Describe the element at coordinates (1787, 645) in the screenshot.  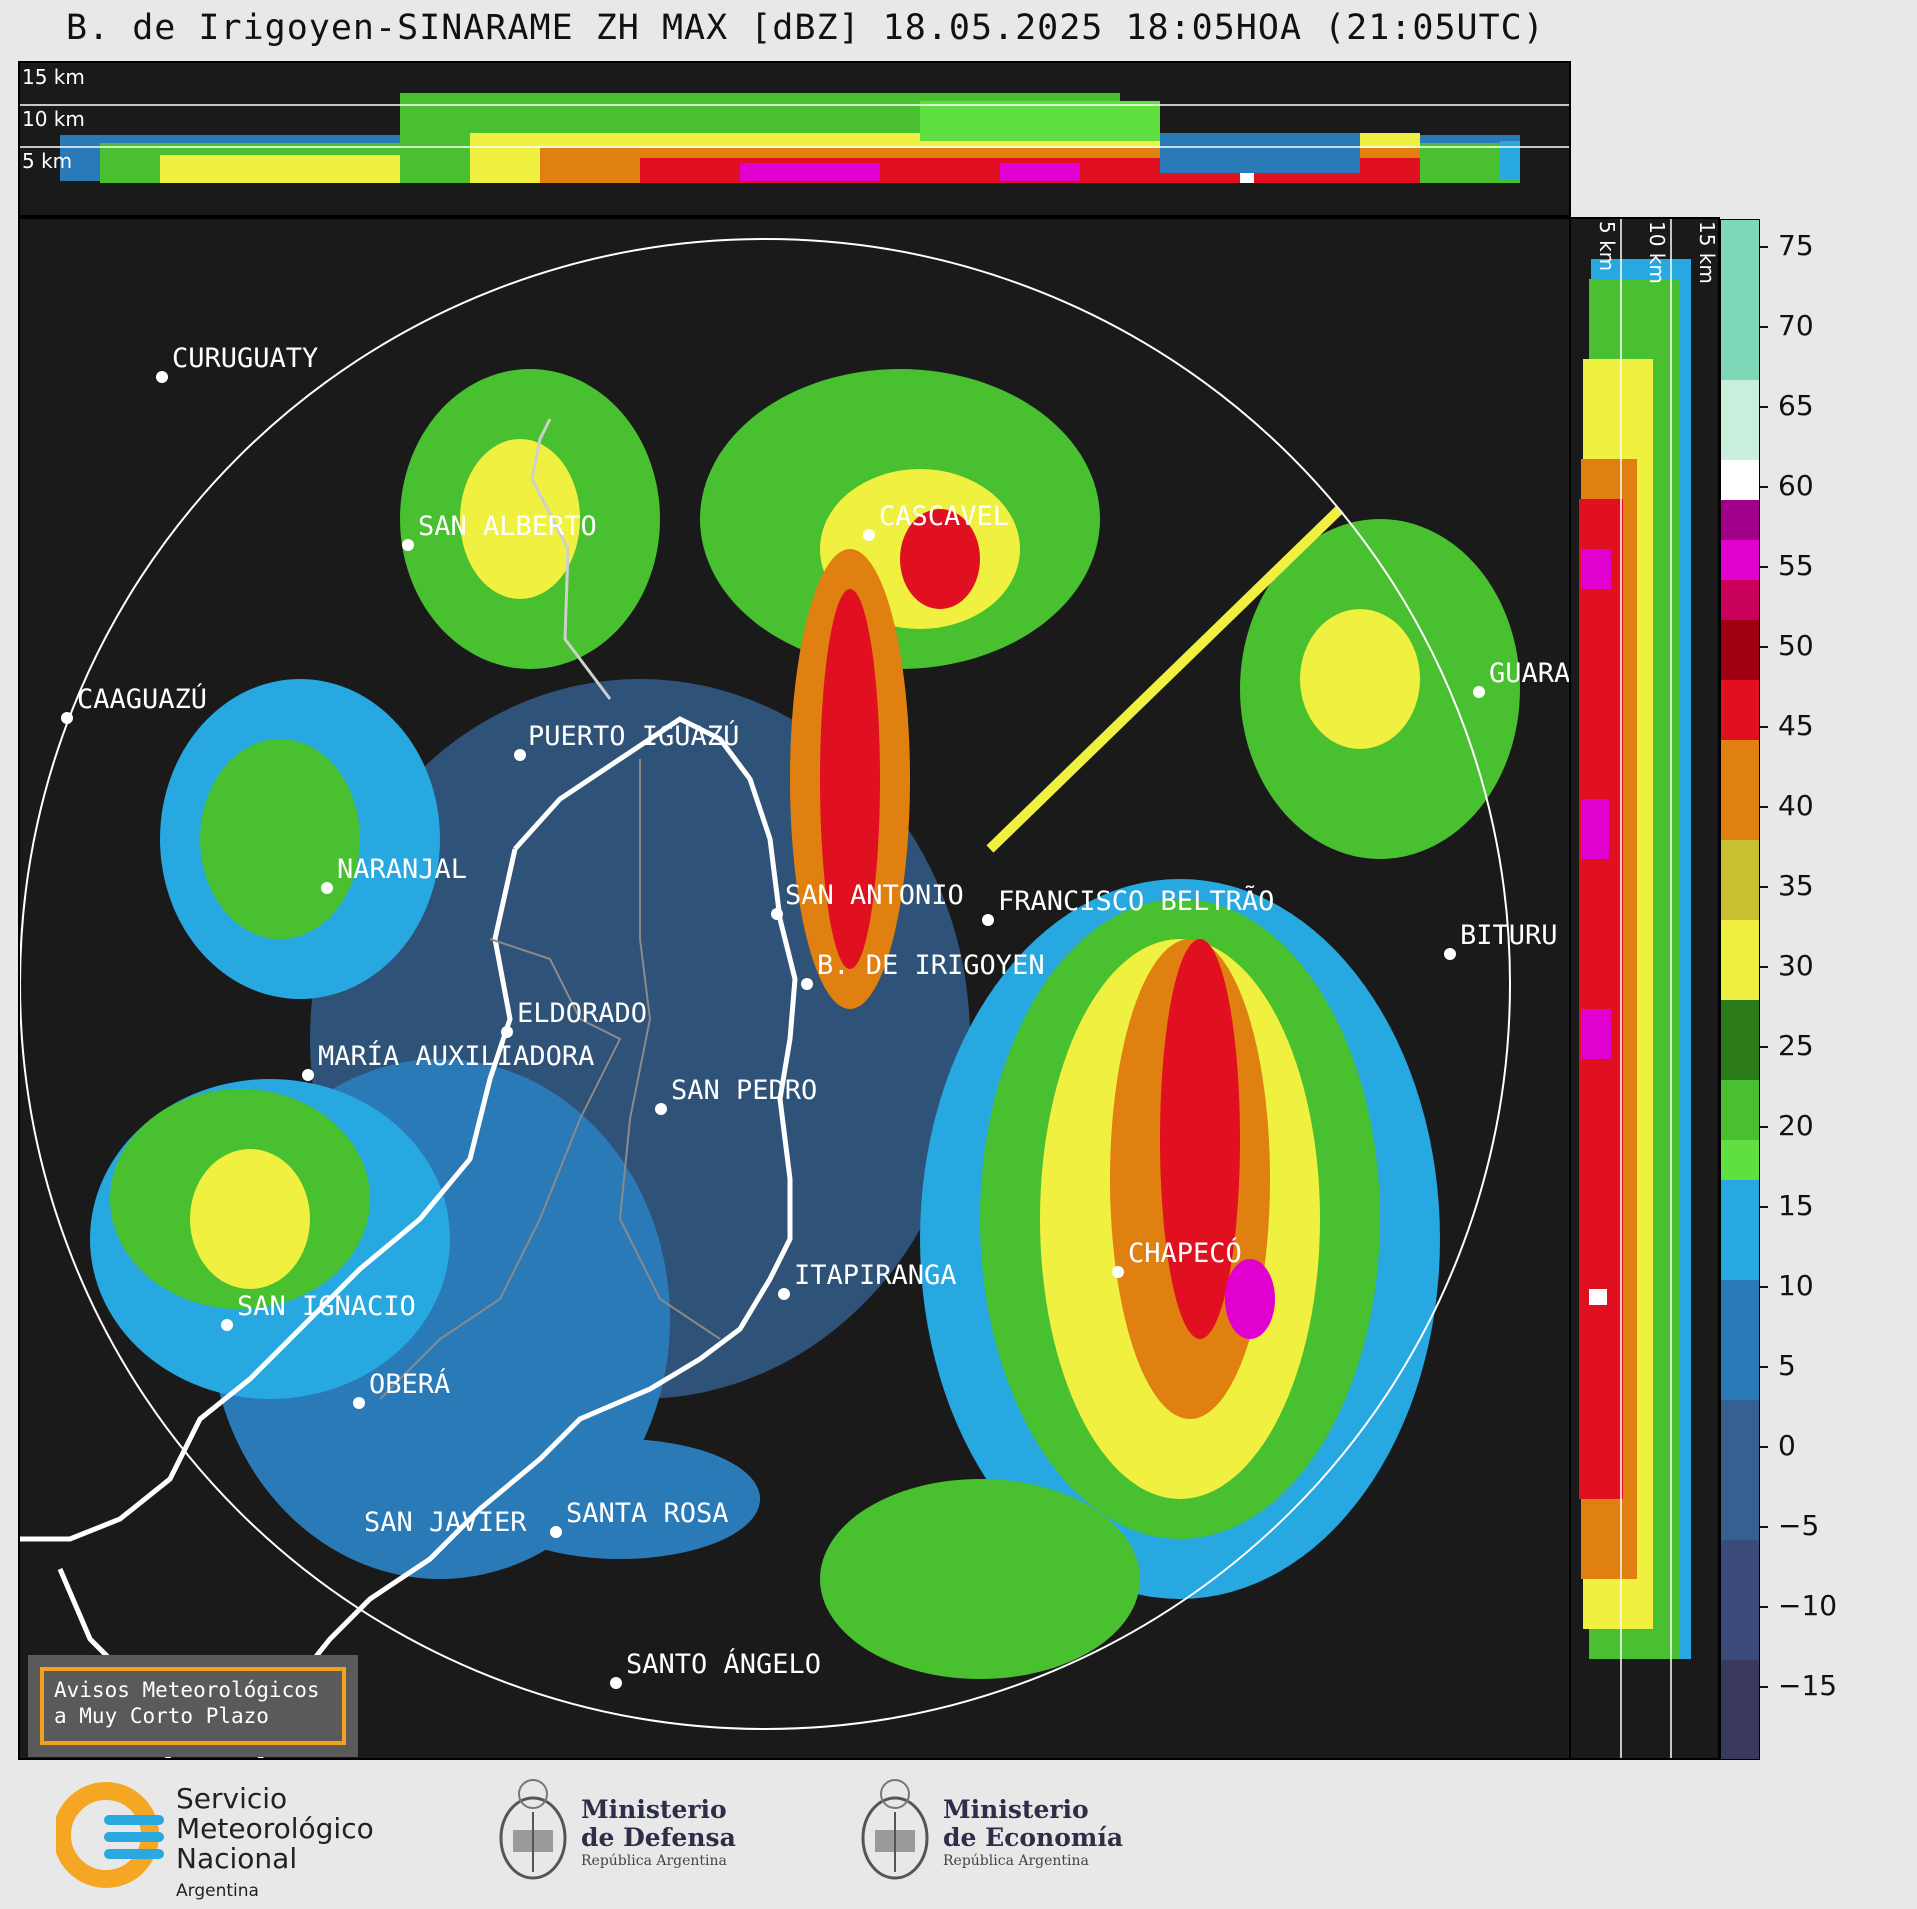
I see `tick-50: 50` at that location.